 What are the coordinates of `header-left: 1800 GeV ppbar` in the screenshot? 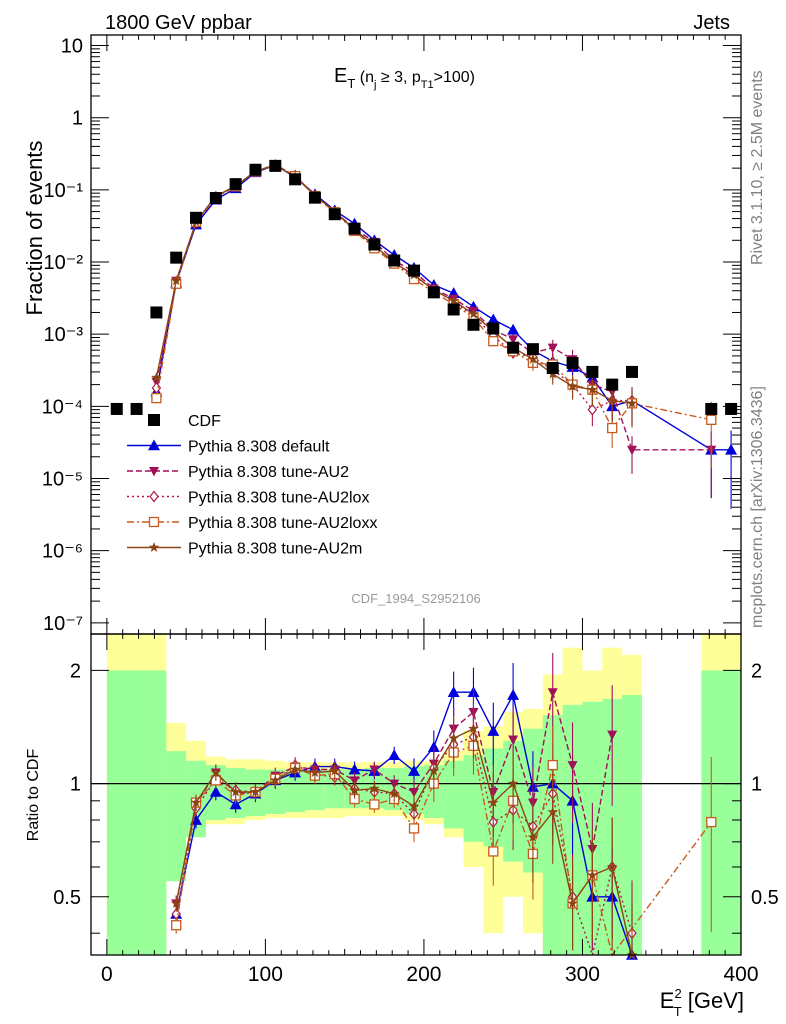 It's located at (178, 23).